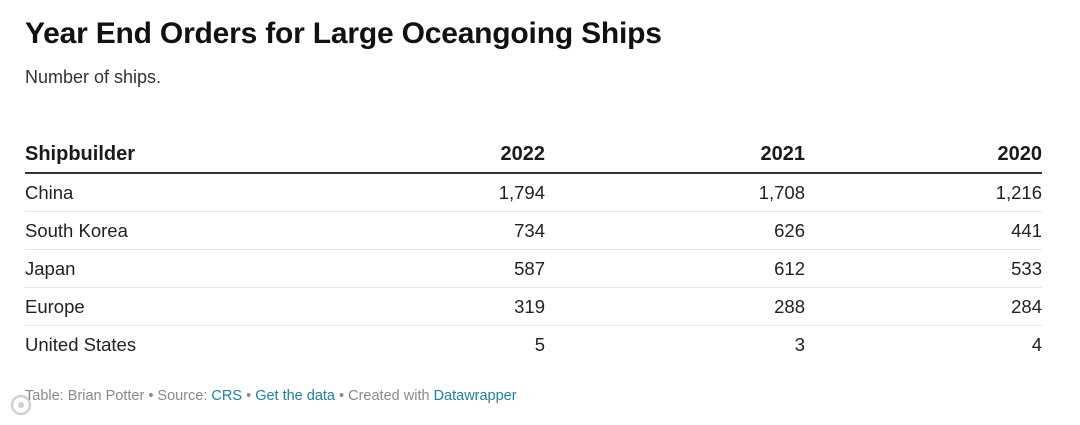  I want to click on column-header-shipbuilder: Shipbuilder, so click(175, 150).